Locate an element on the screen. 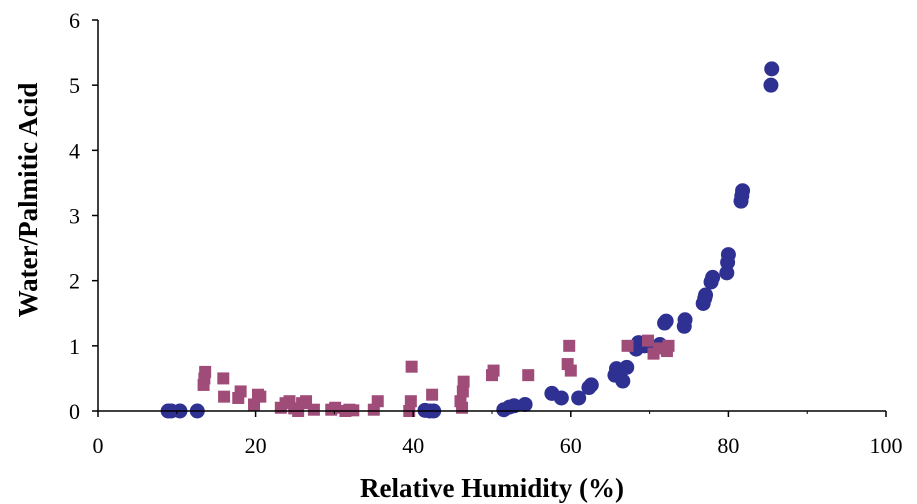  y-axis-title: Water/Palmitic Acid is located at coordinates (28, 200).